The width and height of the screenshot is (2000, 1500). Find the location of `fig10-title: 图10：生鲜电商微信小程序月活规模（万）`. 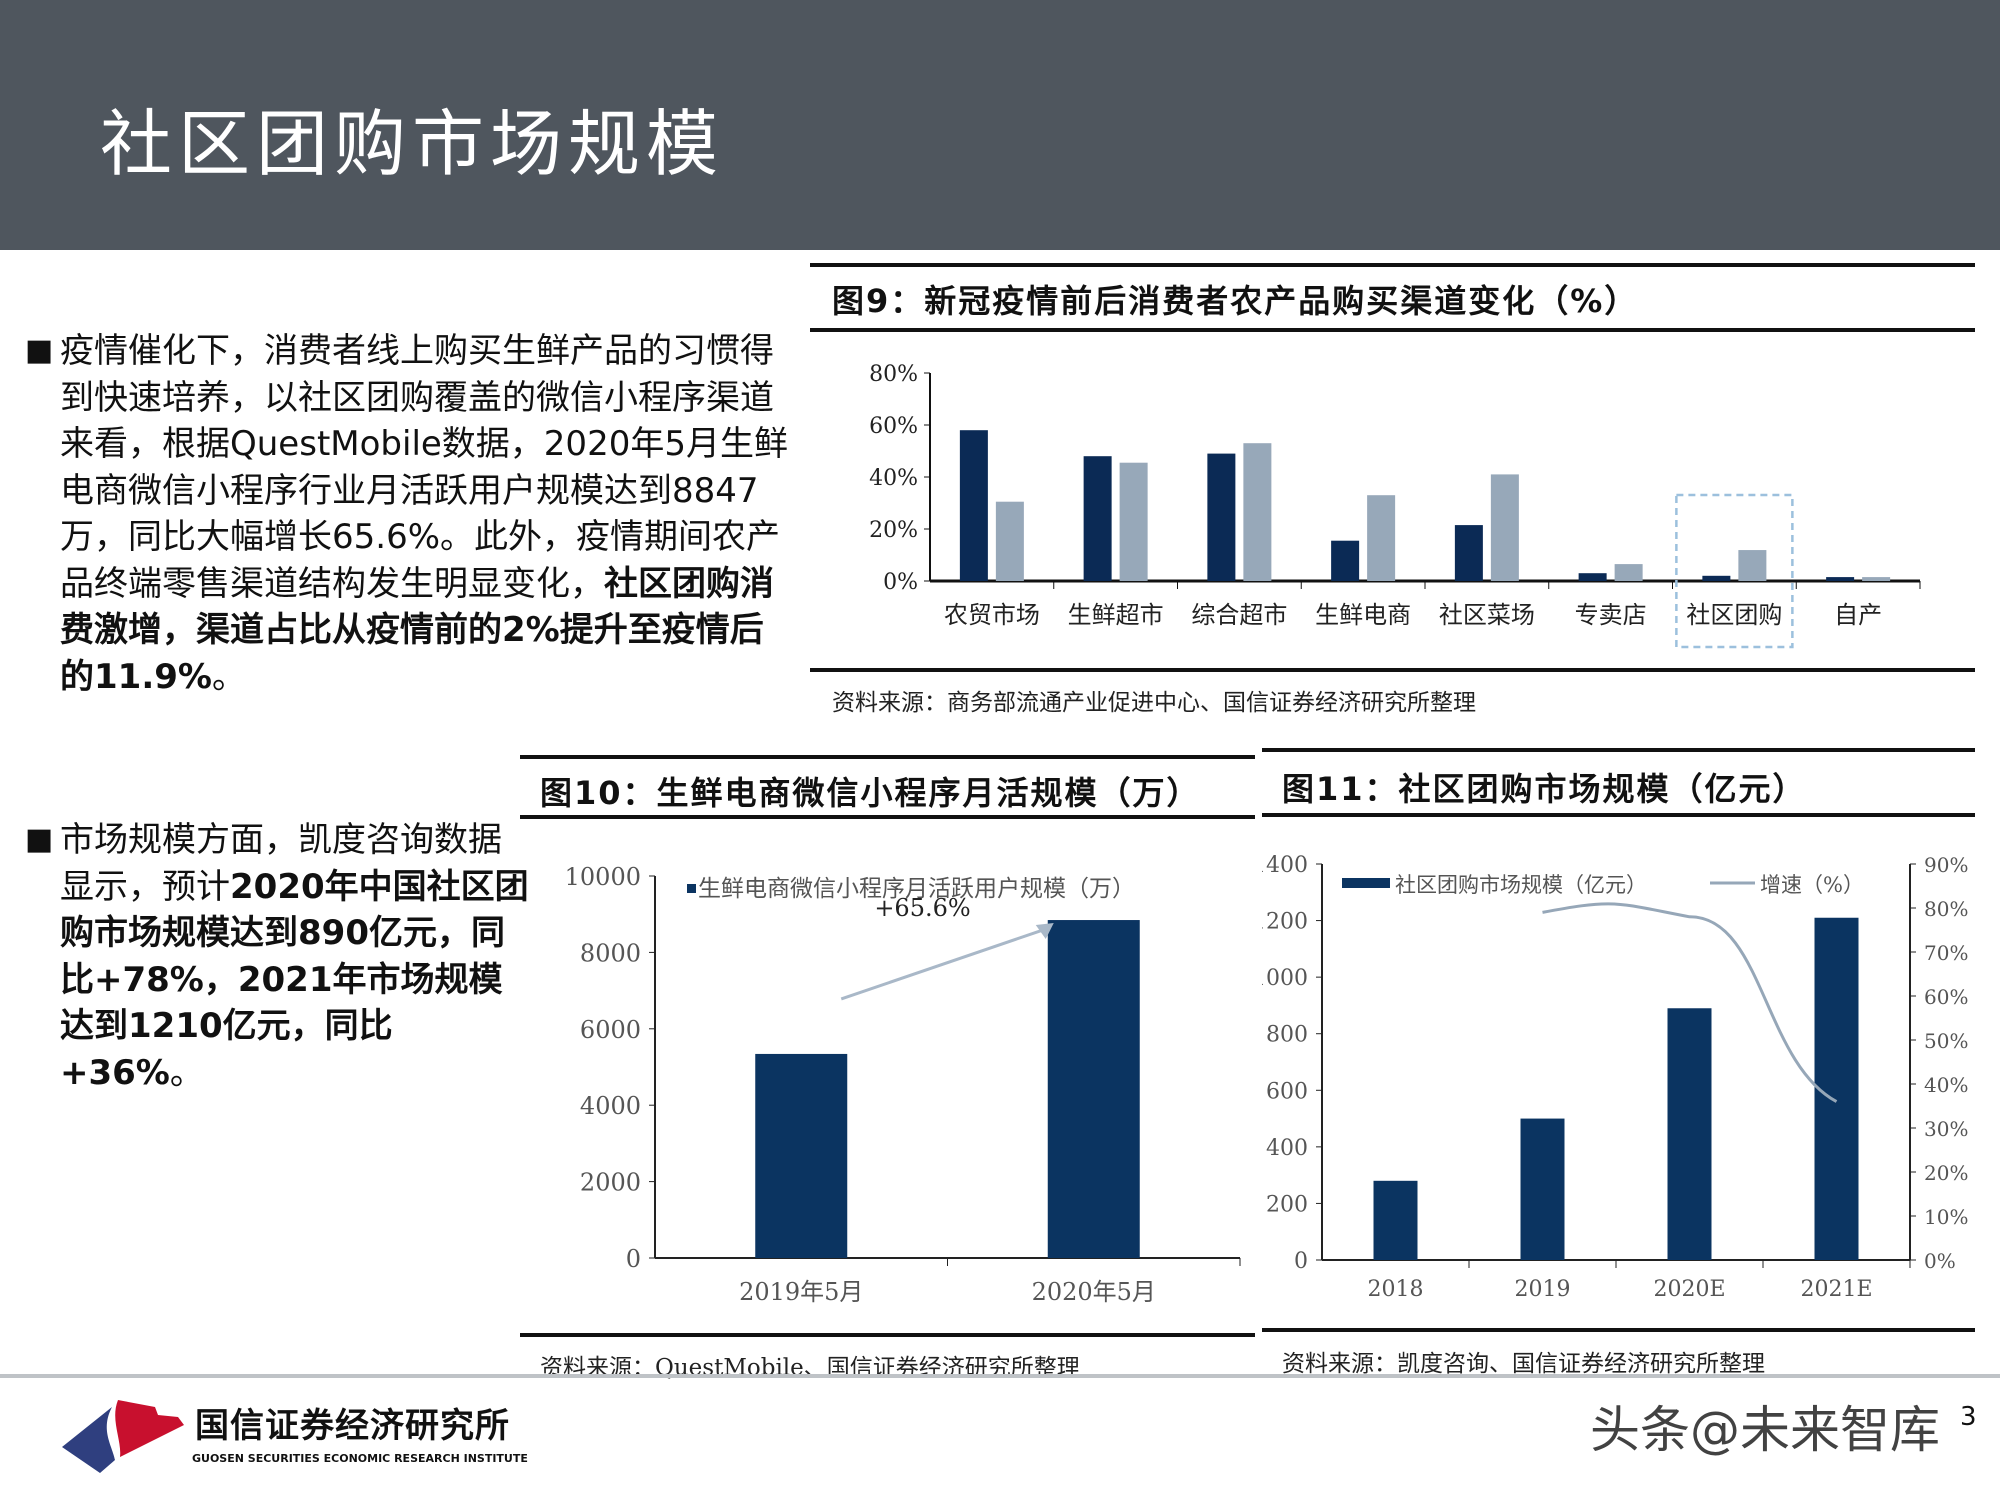

fig10-title: 图10：生鲜电商微信小程序月活规模（万） is located at coordinates (870, 793).